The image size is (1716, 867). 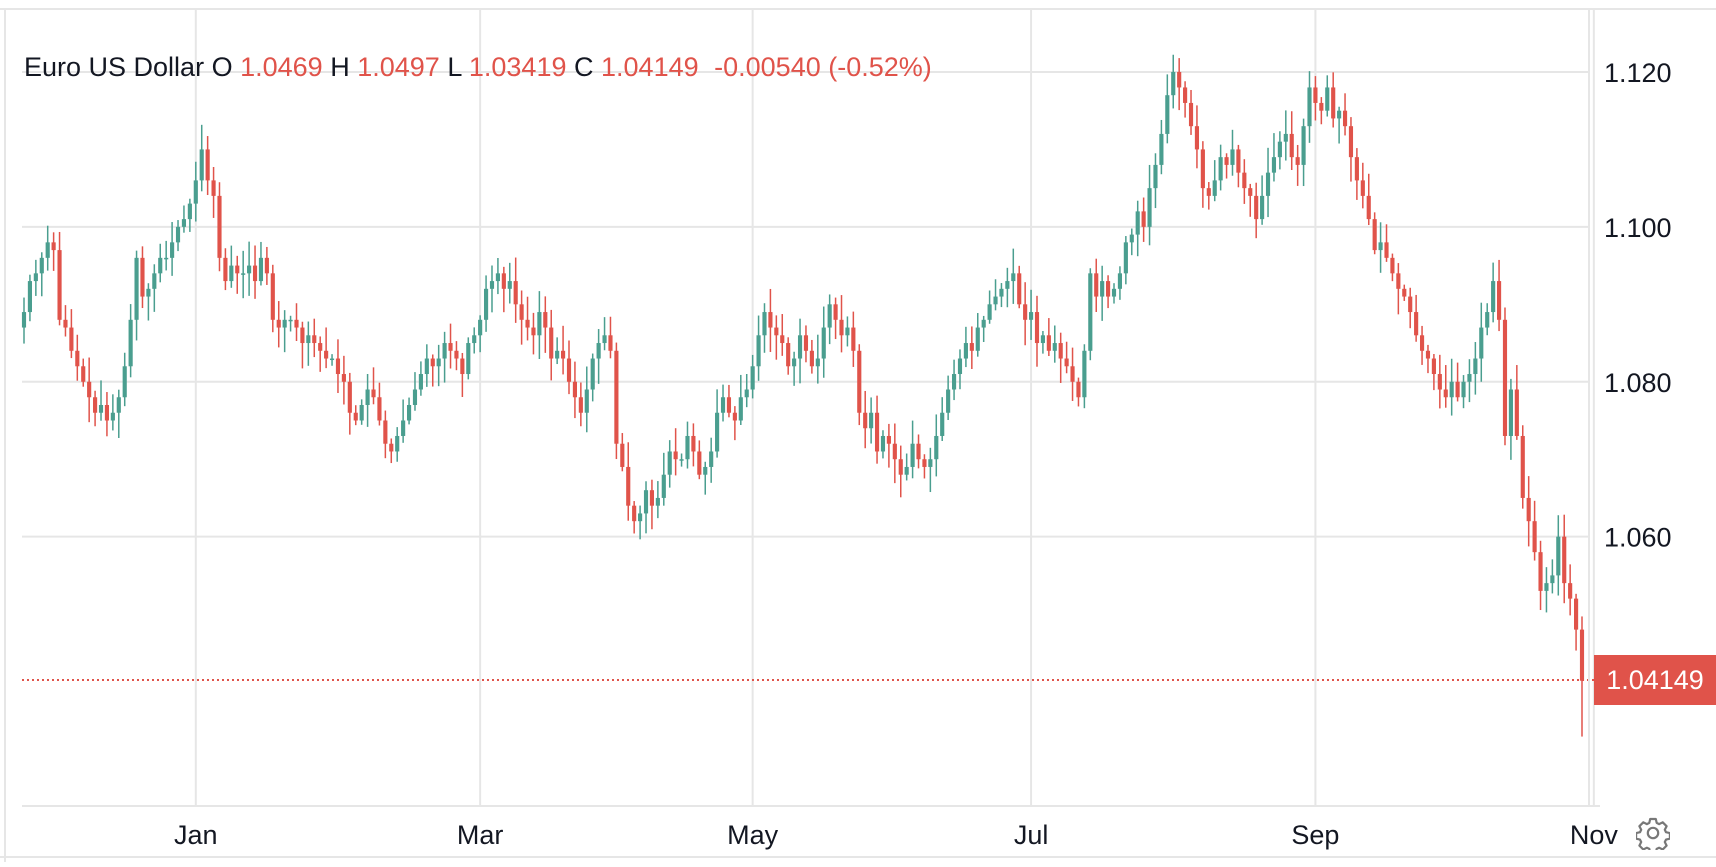 I want to click on low-value: 1.03419, so click(x=517, y=67).